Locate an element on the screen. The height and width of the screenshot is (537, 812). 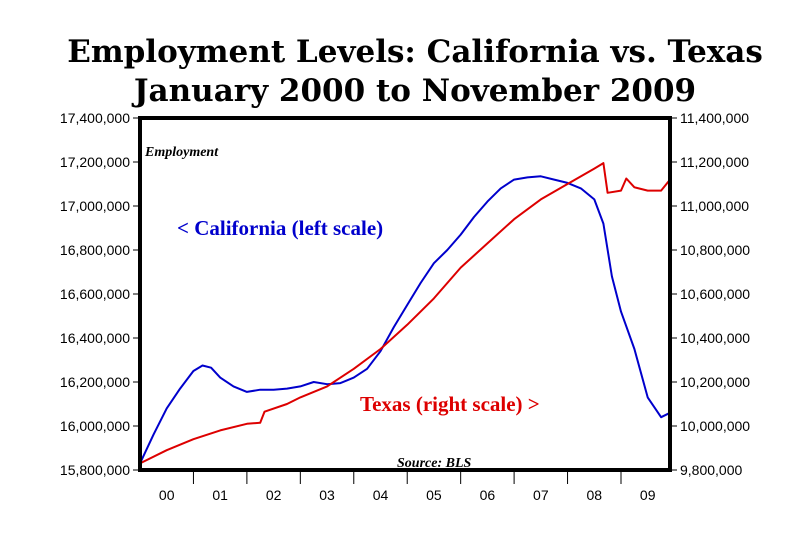
right-tick-label: 11,200,000 is located at coordinates (714, 162).